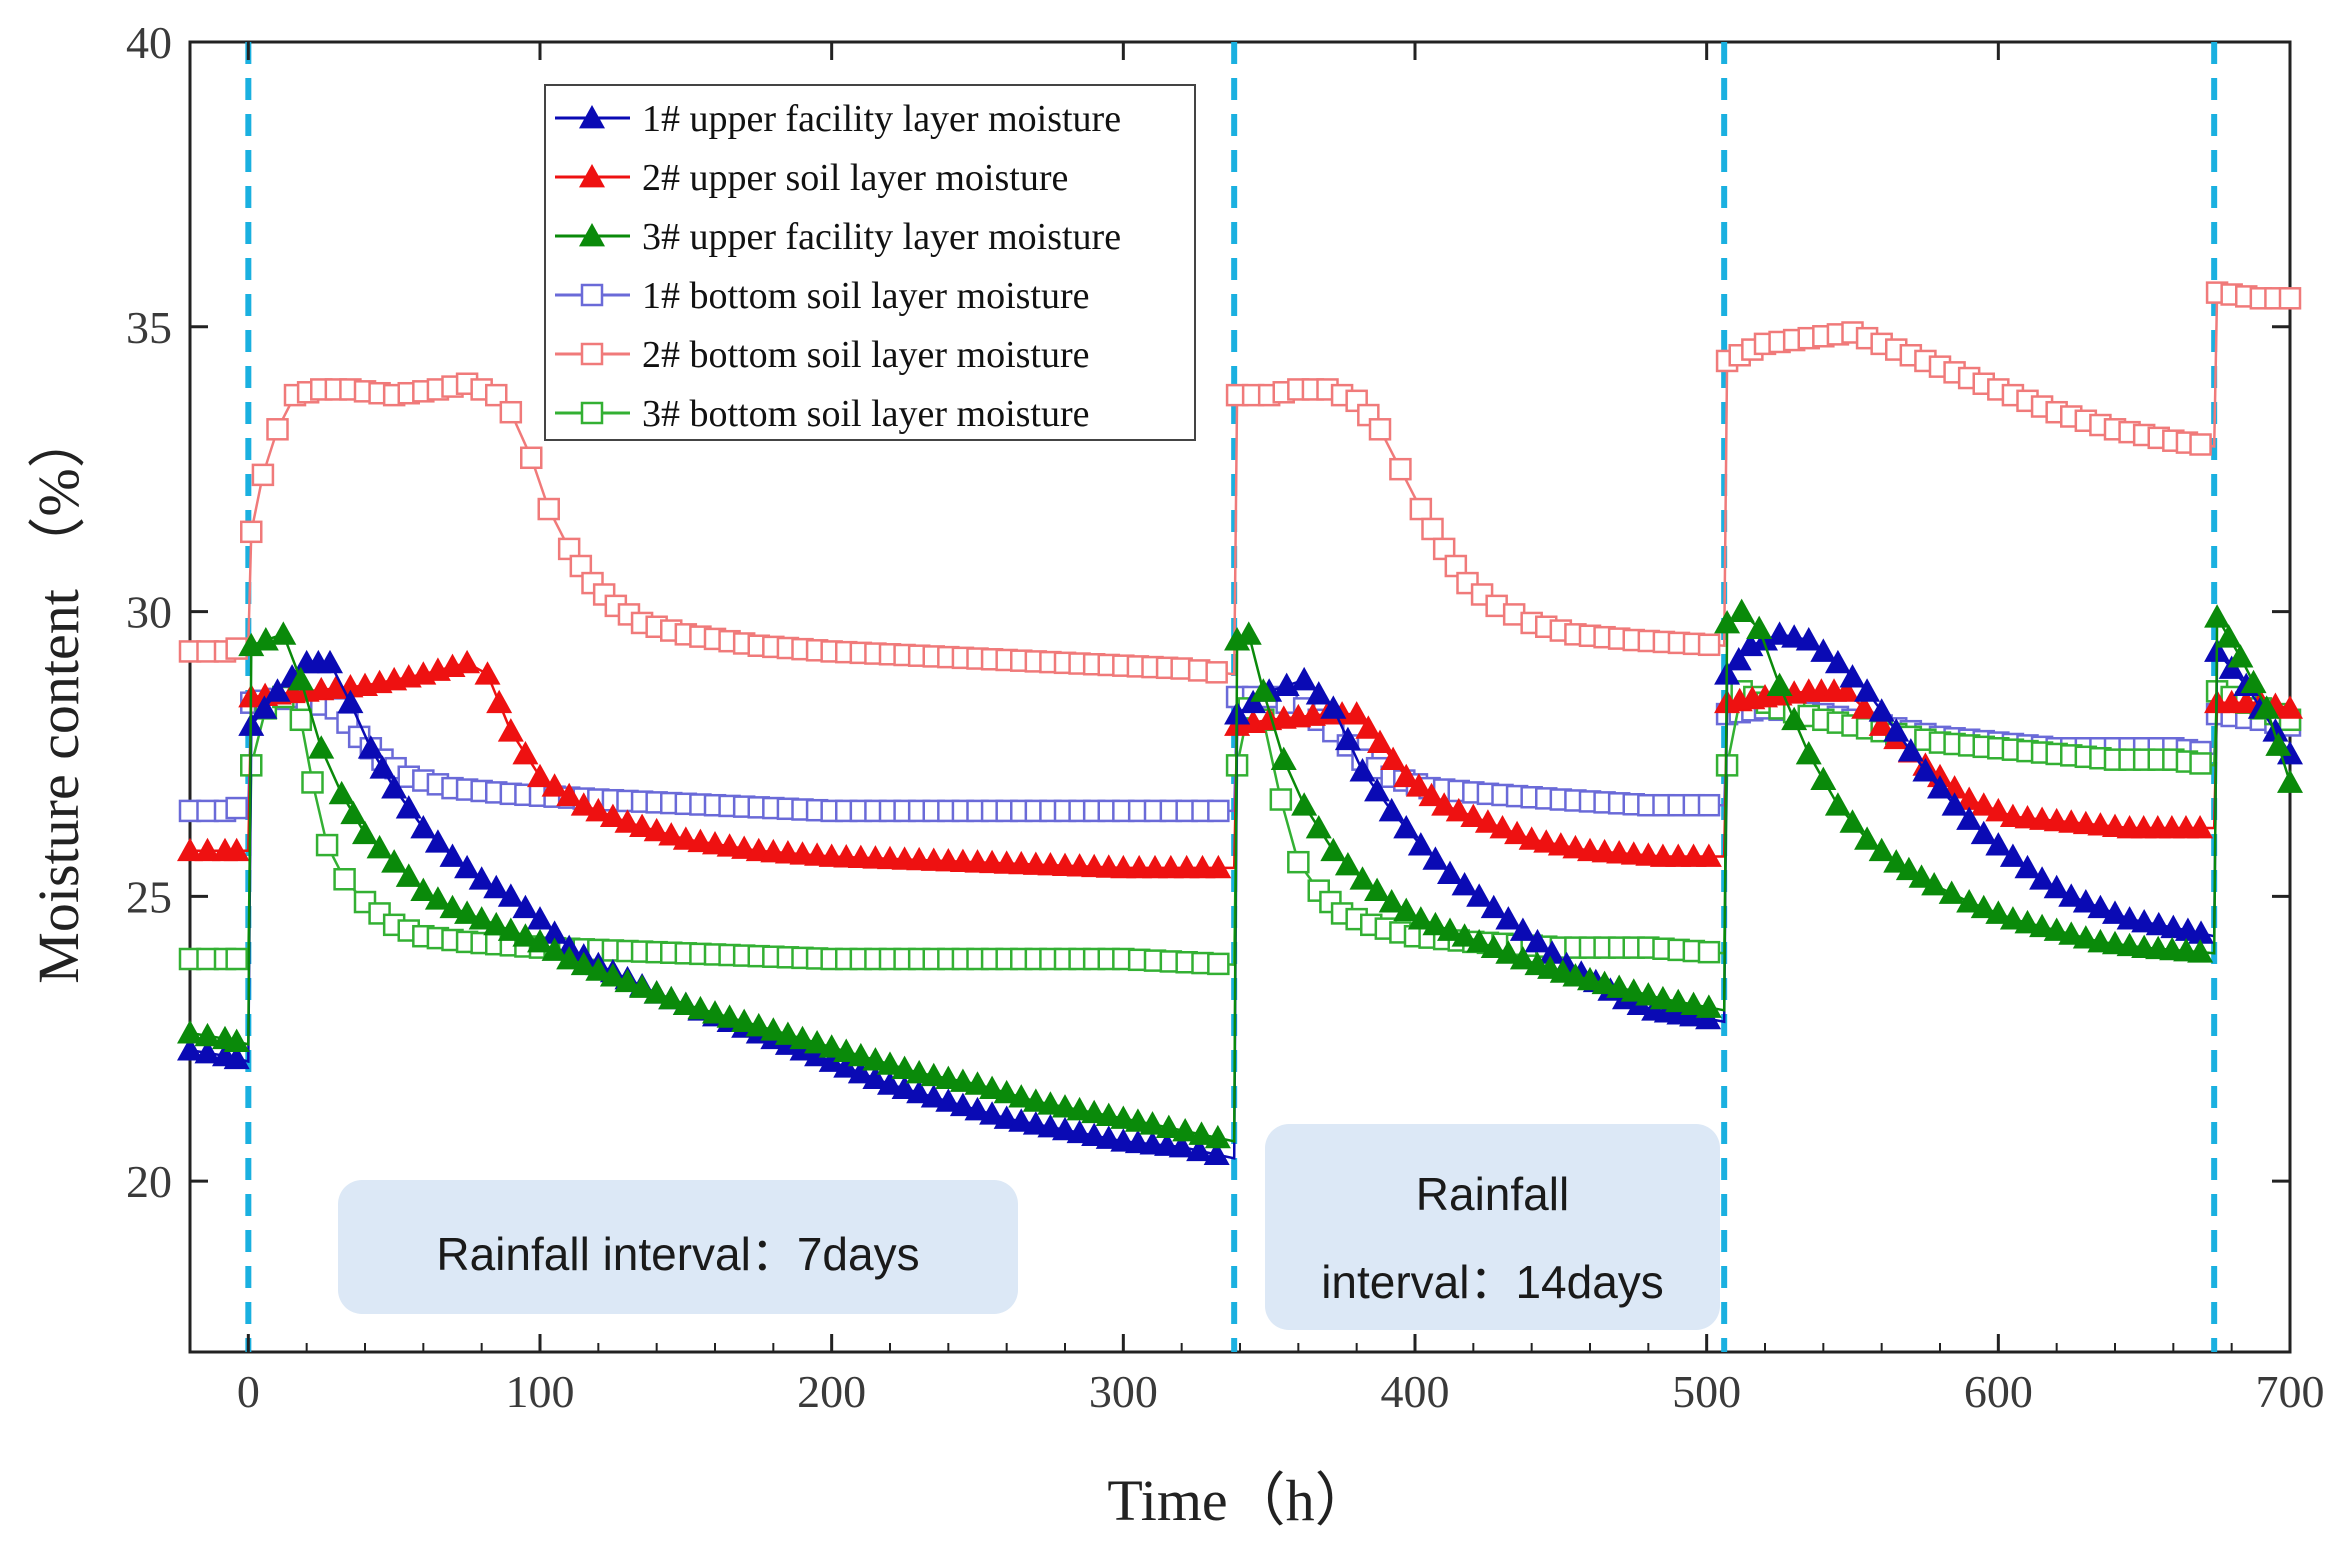  I want to click on legend-marker, so click(592, 117).